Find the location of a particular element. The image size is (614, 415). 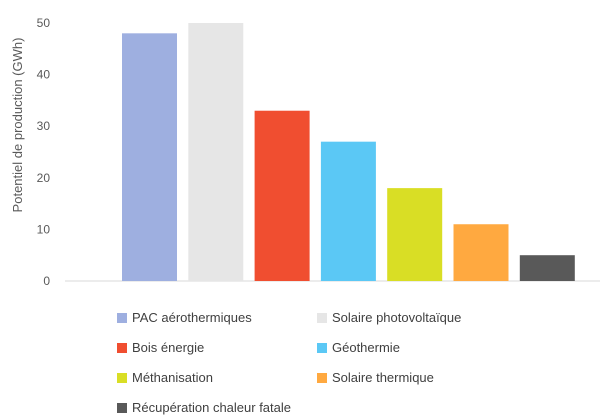

legend-label: Solaire thermique is located at coordinates (383, 377).